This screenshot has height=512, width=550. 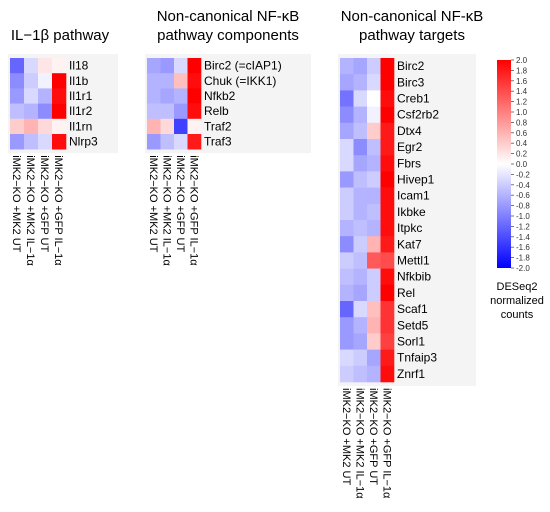 What do you see at coordinates (406, 293) in the screenshot?
I see `row-label: Rel` at bounding box center [406, 293].